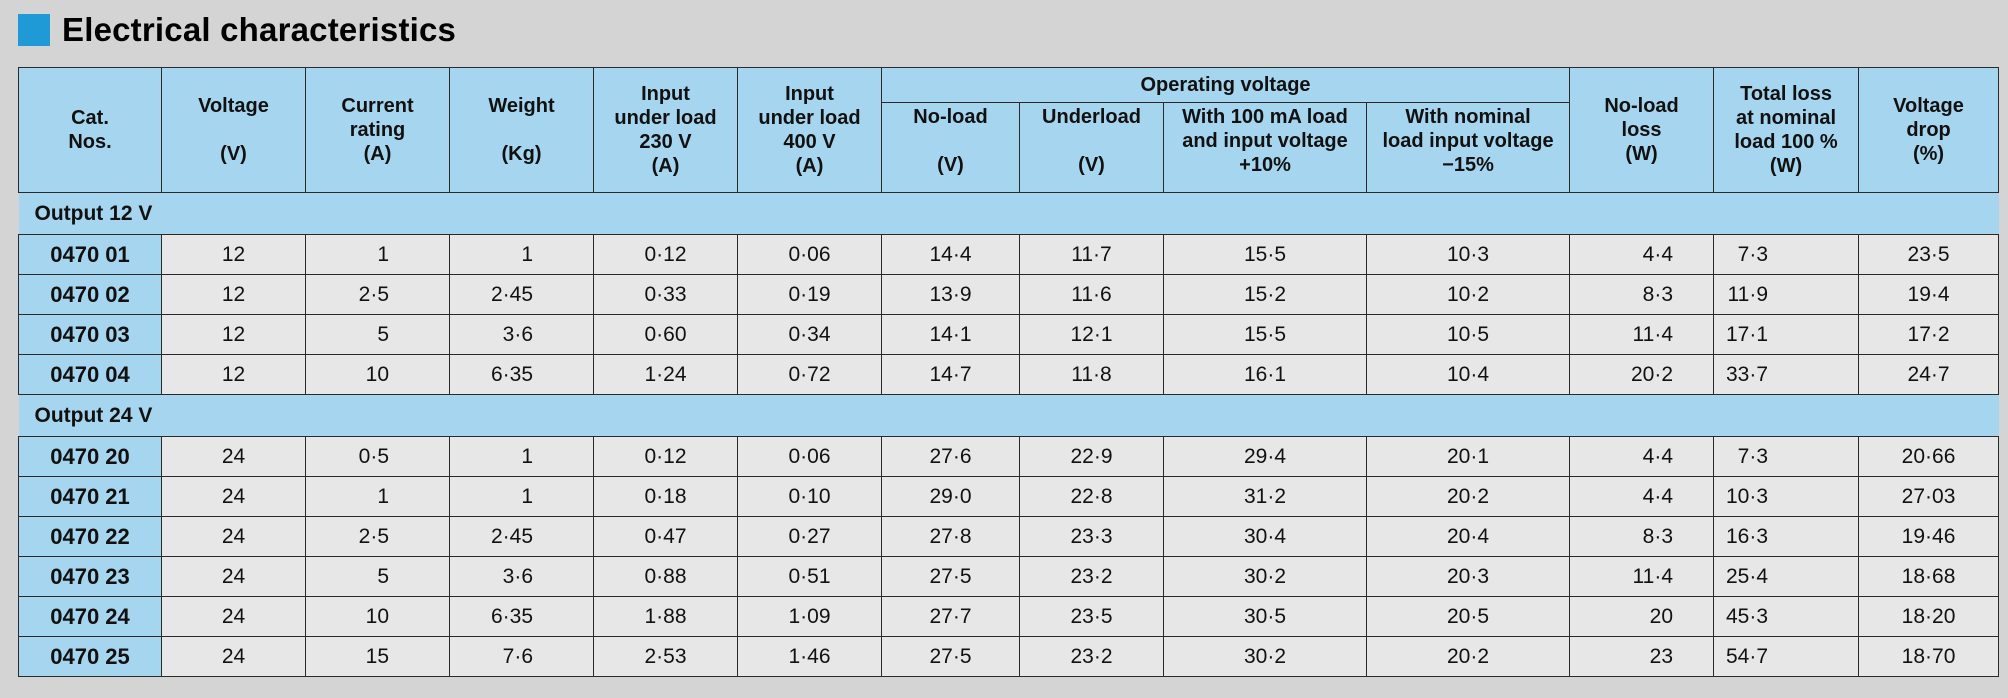  What do you see at coordinates (809, 334) in the screenshot?
I see `table-cell: 0·34` at bounding box center [809, 334].